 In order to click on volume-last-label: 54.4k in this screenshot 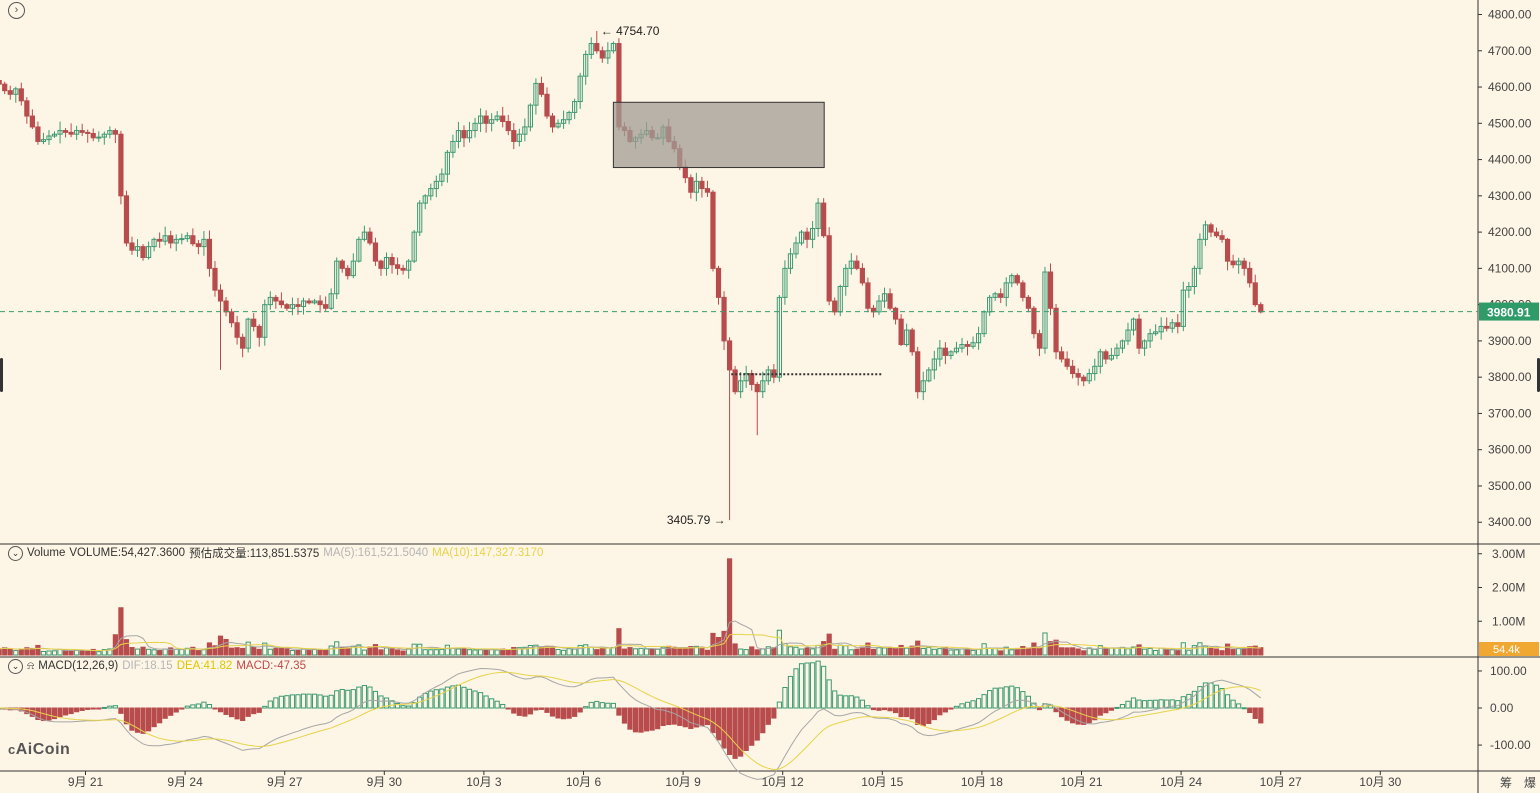, I will do `click(1506, 650)`.